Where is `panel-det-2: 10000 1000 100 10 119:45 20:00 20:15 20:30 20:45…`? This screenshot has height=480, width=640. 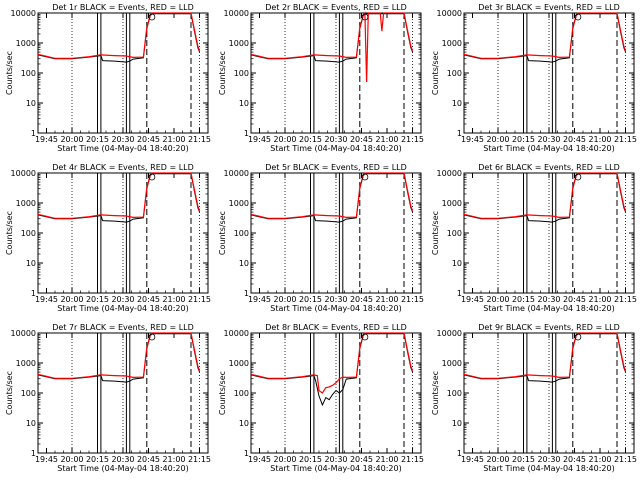 panel-det-2: 10000 1000 100 10 119:45 20:00 20:15 20:30 20:45… is located at coordinates (321, 78).